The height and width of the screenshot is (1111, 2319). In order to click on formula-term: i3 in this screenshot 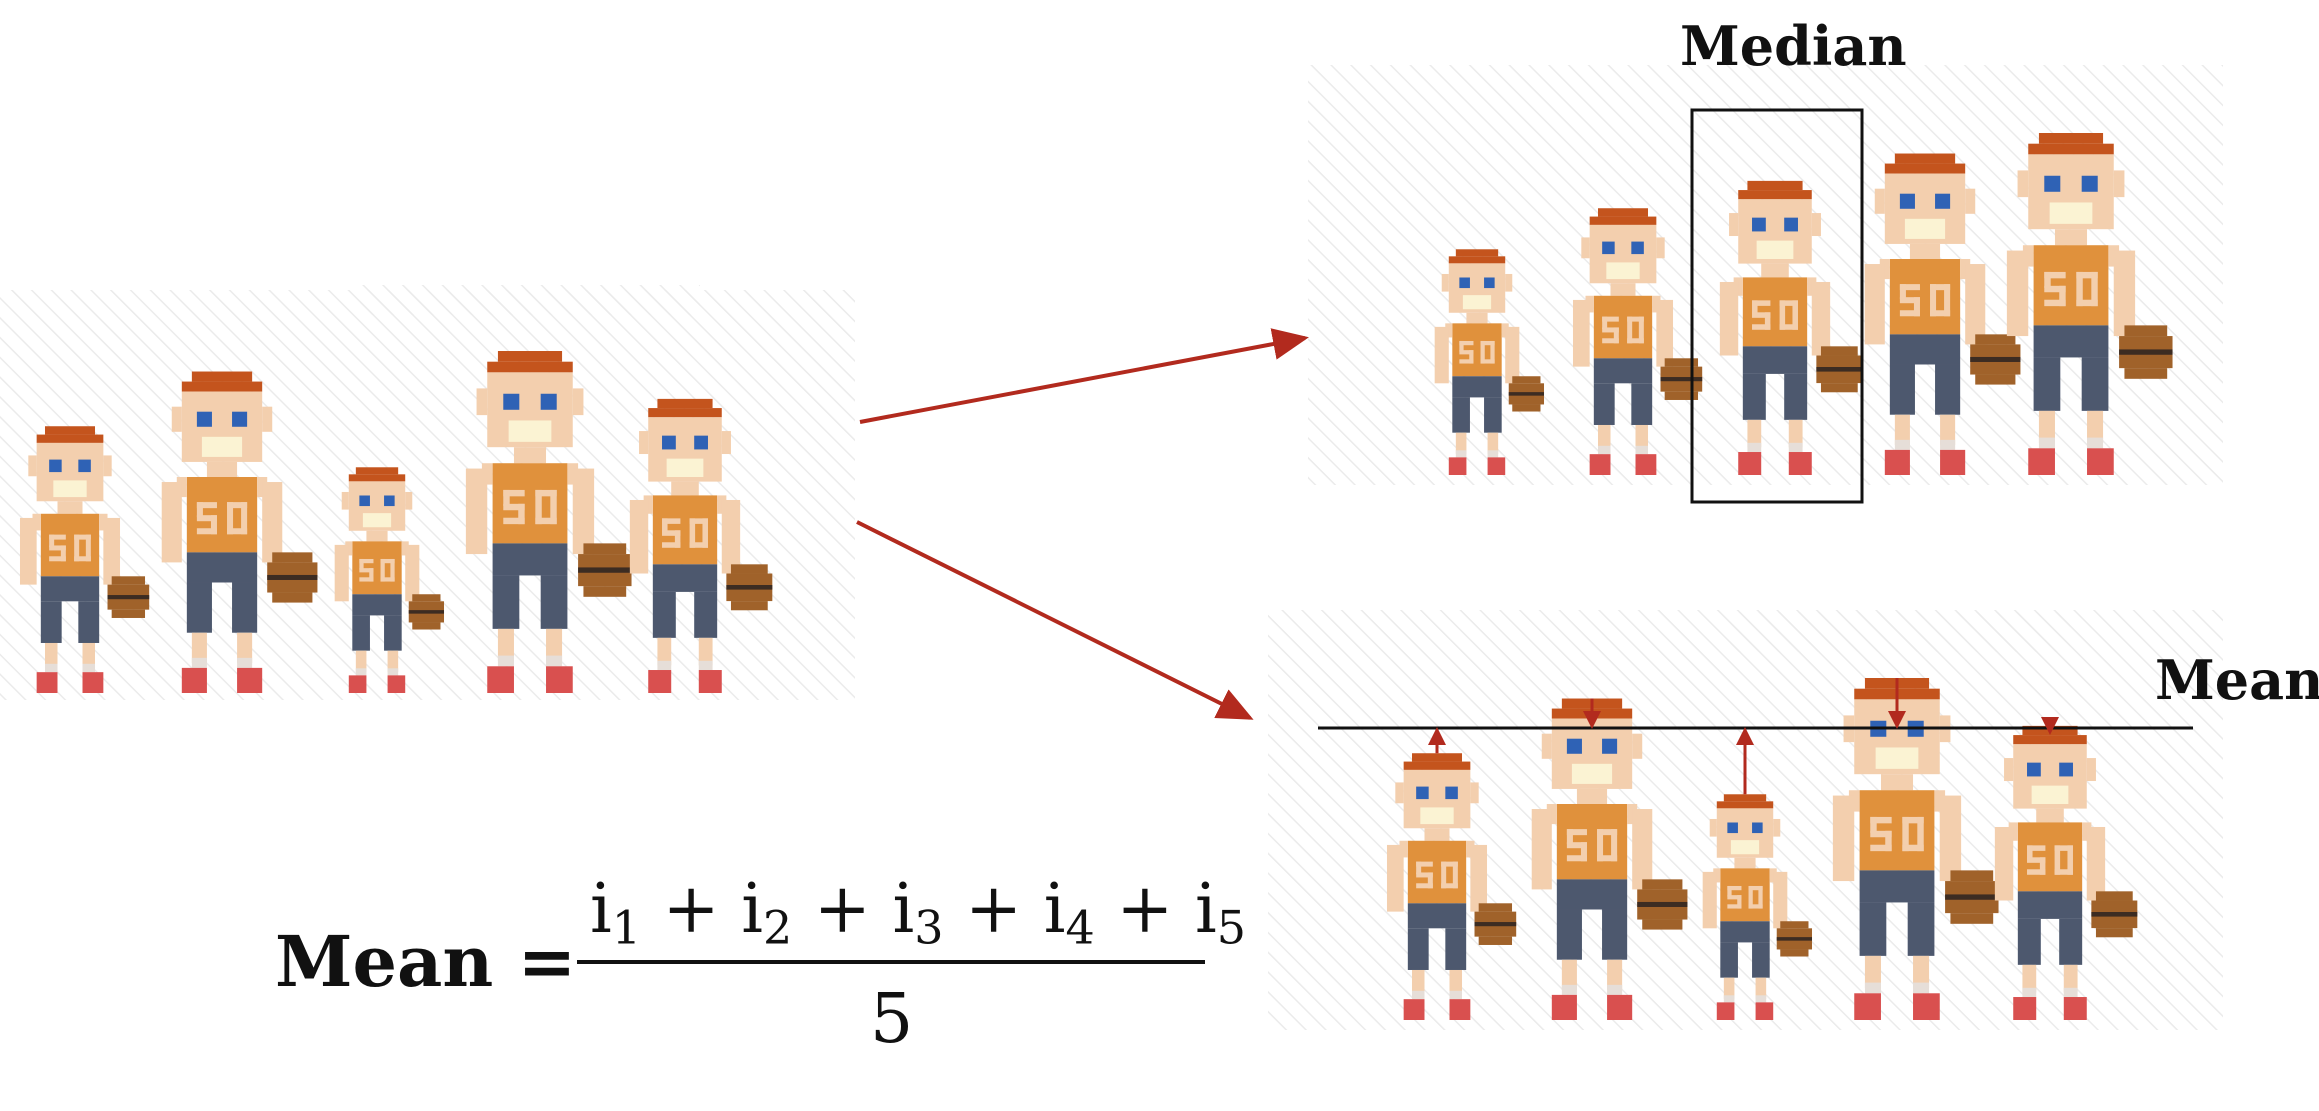, I will do `click(918, 912)`.